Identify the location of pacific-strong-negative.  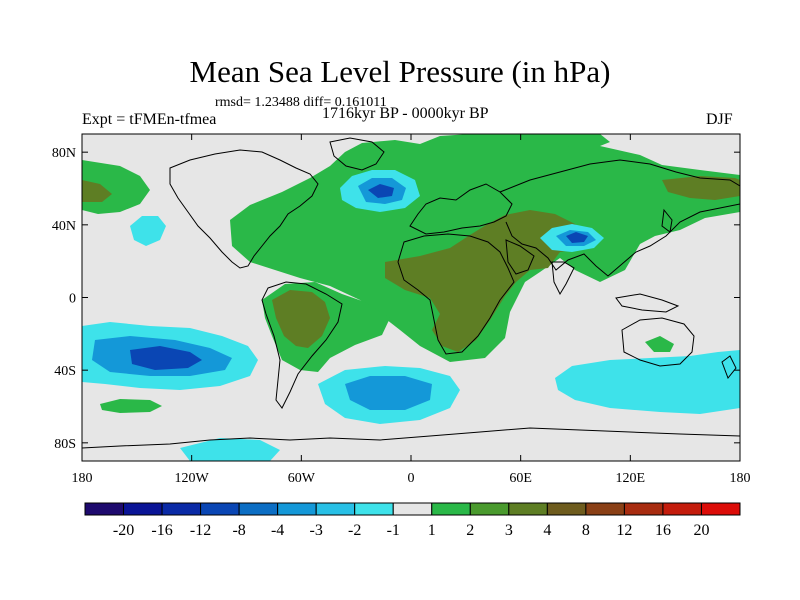
(166, 358).